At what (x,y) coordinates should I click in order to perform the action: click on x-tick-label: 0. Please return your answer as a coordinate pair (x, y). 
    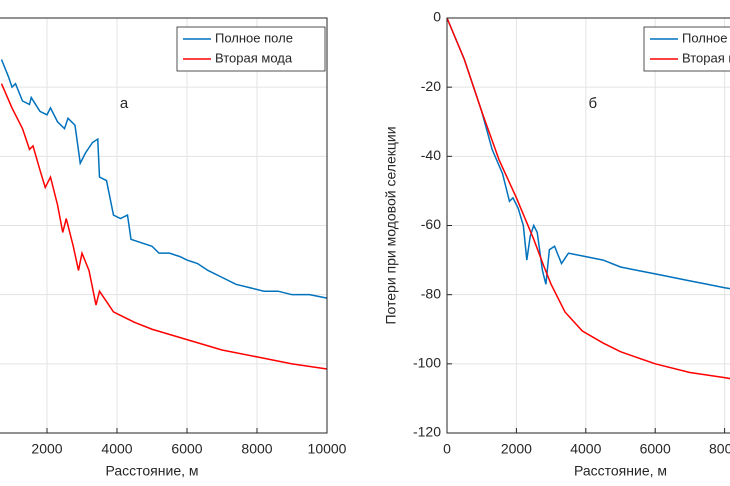
    Looking at the image, I should click on (447, 449).